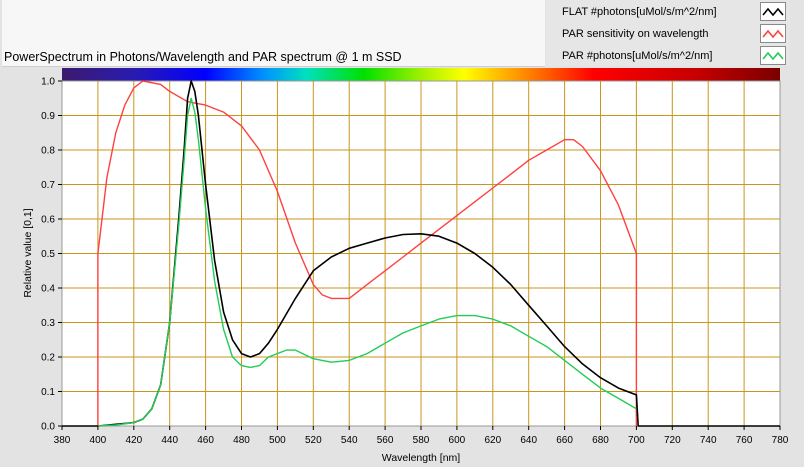 The width and height of the screenshot is (804, 467). Describe the element at coordinates (421, 440) in the screenshot. I see `x-tick-label: 580` at that location.